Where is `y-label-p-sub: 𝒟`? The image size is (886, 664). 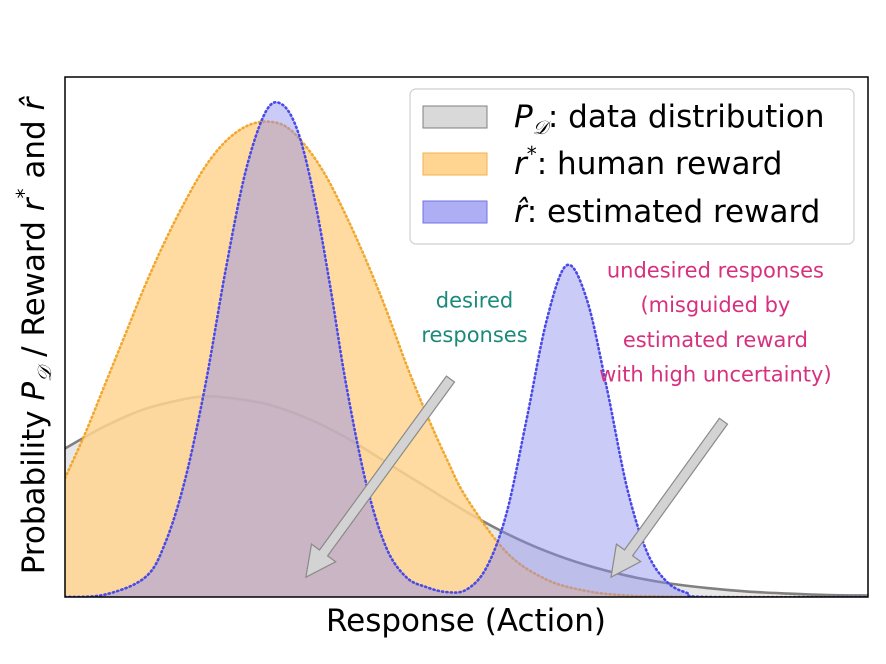 y-label-p-sub: 𝒟 is located at coordinates (45, 372).